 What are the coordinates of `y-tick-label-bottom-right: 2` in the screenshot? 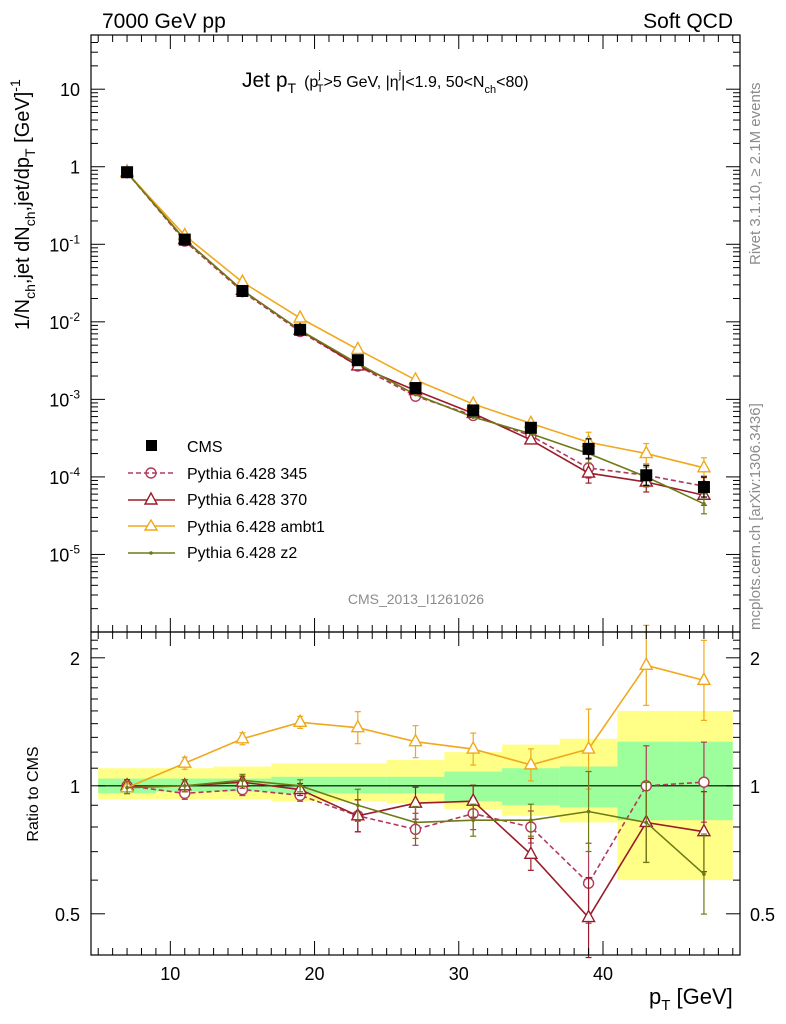 It's located at (755, 659).